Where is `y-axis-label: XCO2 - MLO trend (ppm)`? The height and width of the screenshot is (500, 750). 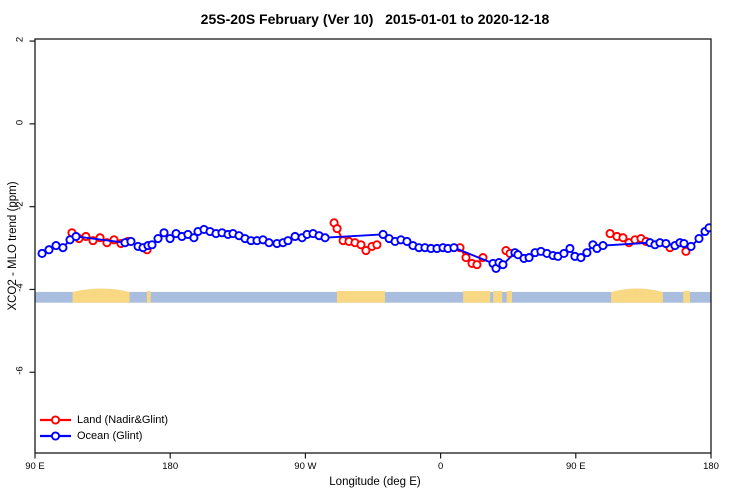
y-axis-label: XCO2 - MLO trend (ppm) is located at coordinates (13, 246).